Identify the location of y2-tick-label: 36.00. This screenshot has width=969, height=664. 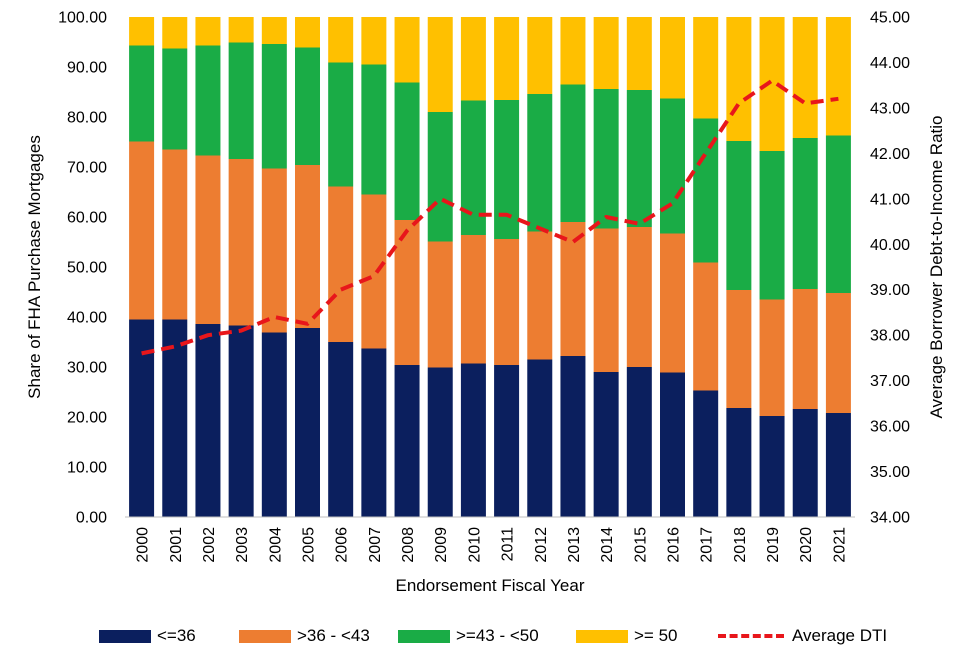
(890, 427).